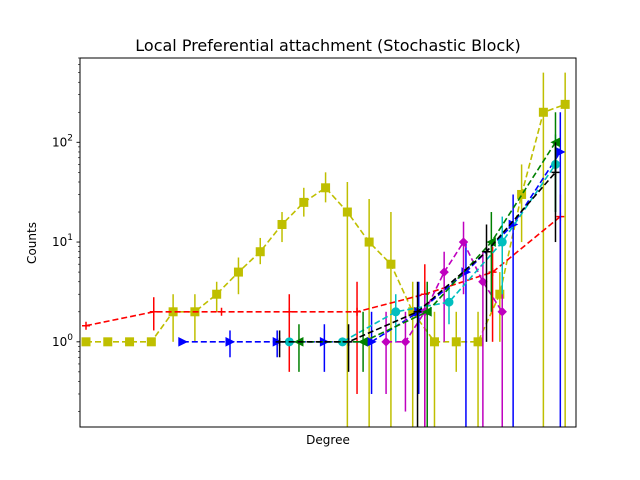 The height and width of the screenshot is (480, 640). What do you see at coordinates (62, 341) in the screenshot?
I see `y-tick-label: 10⁰` at bounding box center [62, 341].